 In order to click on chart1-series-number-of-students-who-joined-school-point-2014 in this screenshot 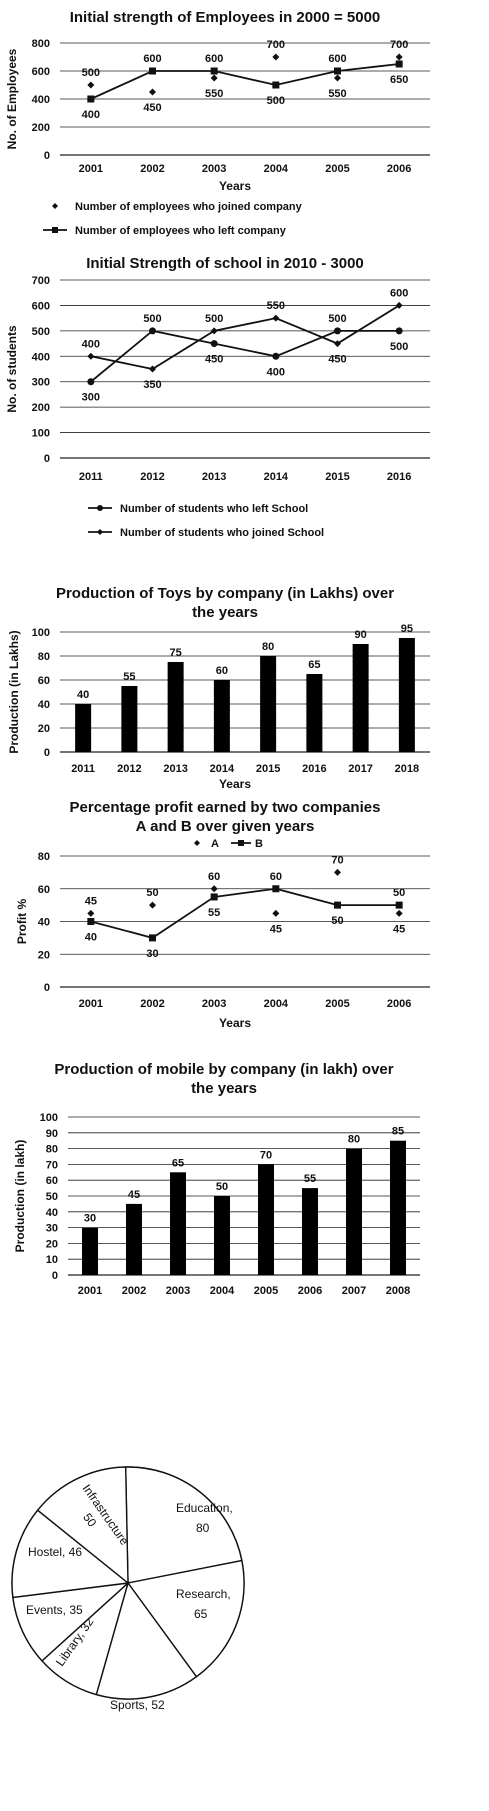, I will do `click(276, 318)`.